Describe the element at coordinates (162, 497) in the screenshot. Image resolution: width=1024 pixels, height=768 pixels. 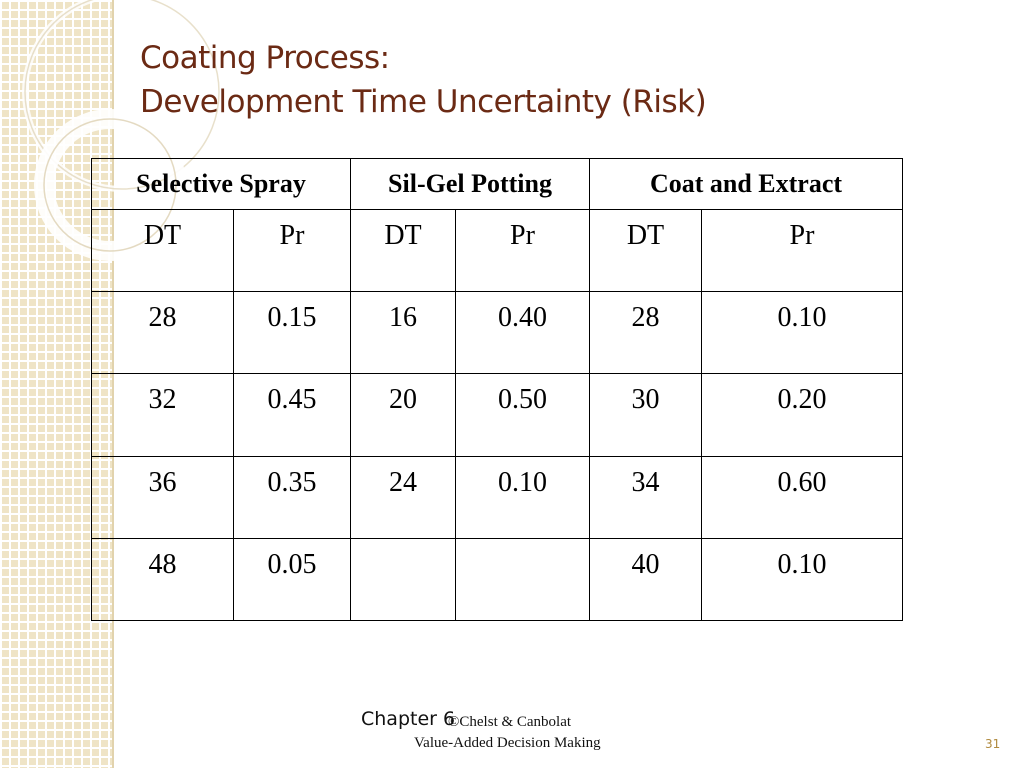
I see `table-cell: 36` at that location.